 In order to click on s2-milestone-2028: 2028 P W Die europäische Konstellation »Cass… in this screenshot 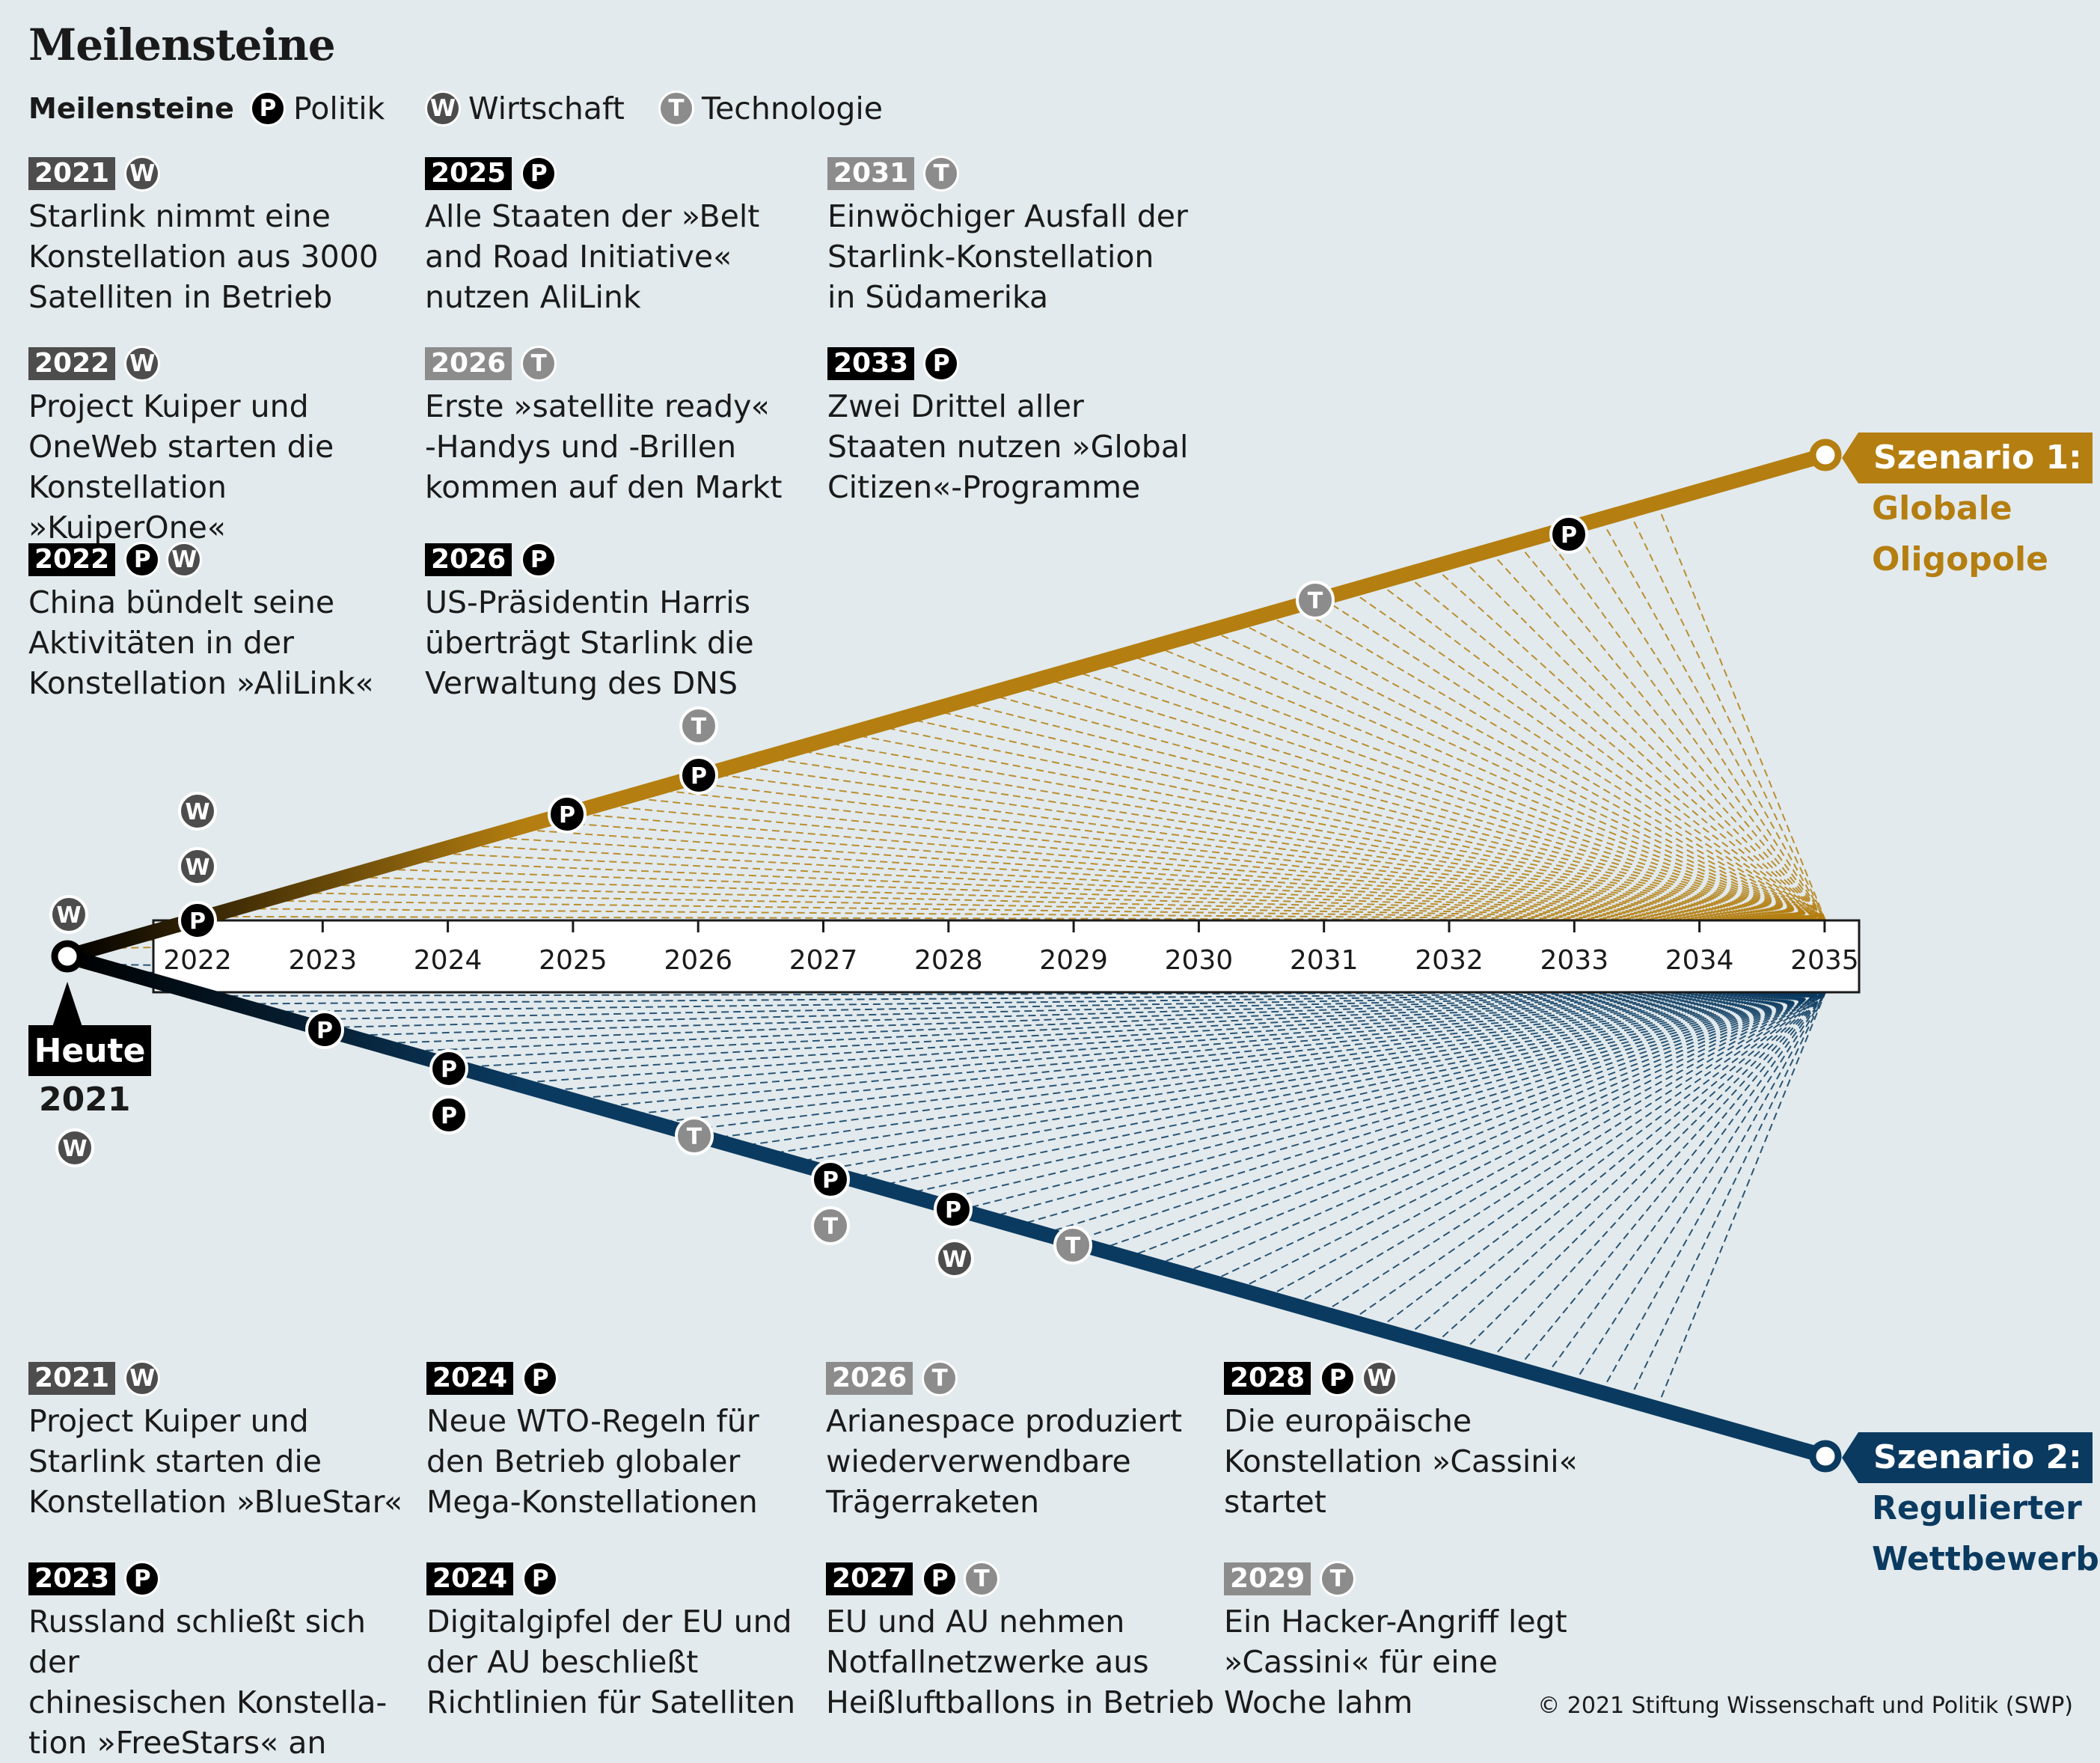, I will do `click(1418, 1440)`.